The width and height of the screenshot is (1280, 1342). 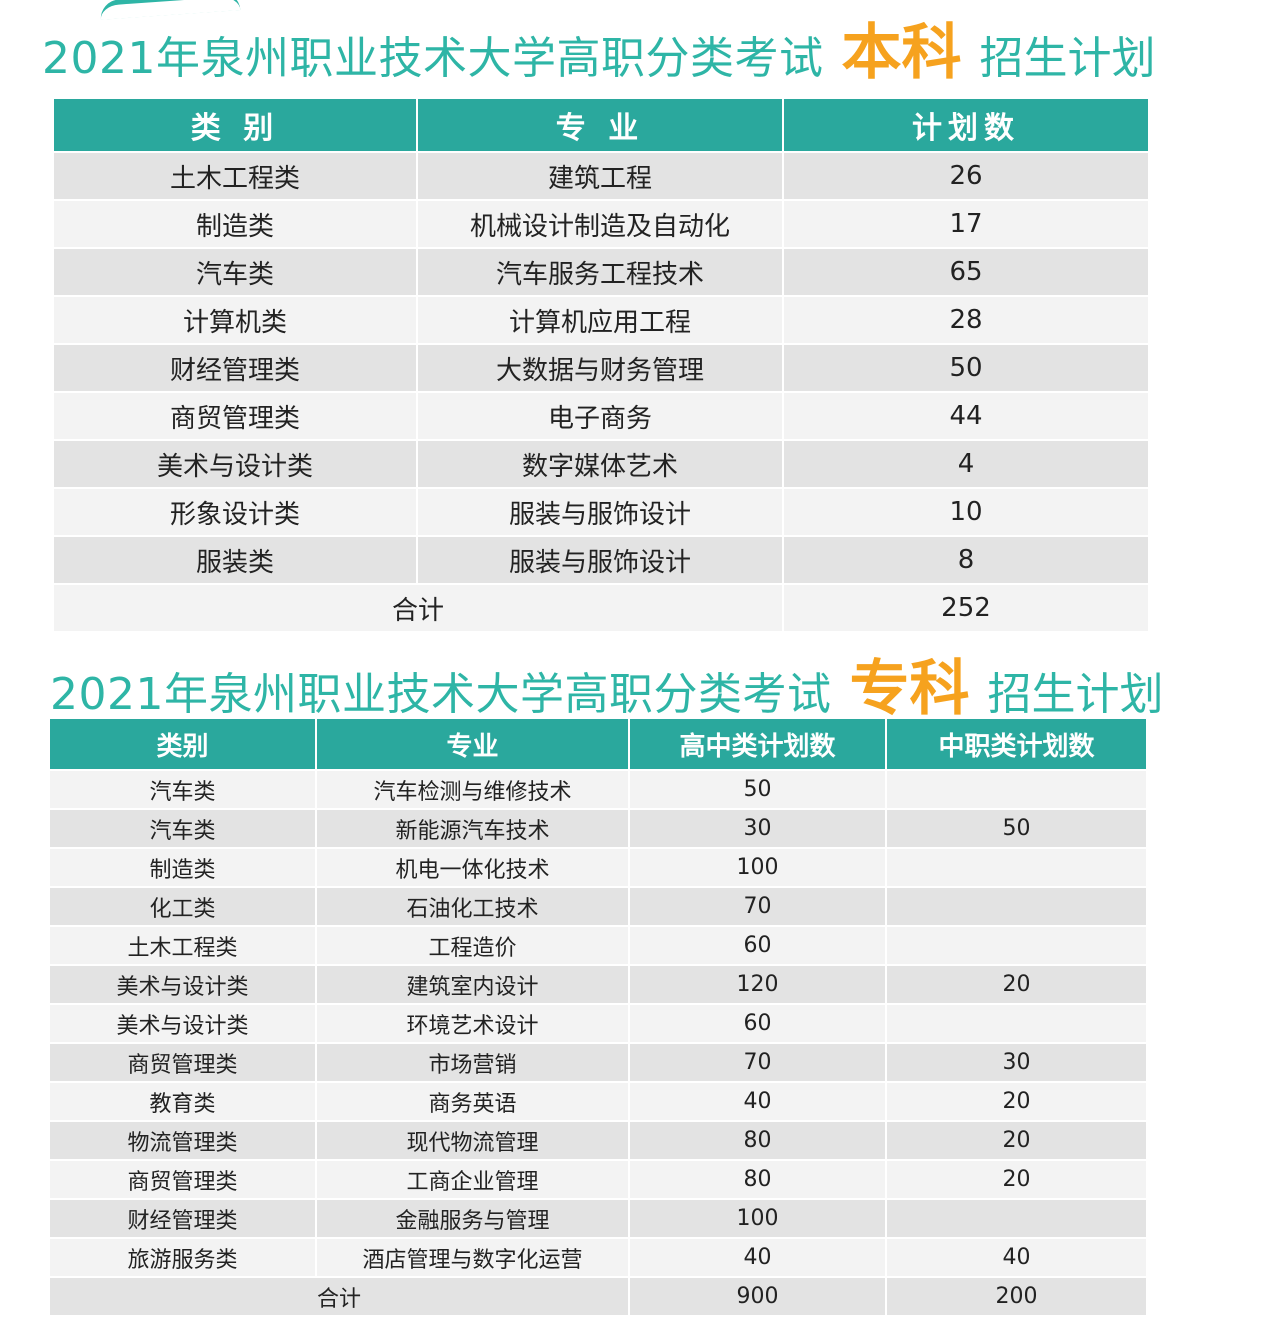 What do you see at coordinates (909, 689) in the screenshot?
I see `associate-title-highlight: 专科` at bounding box center [909, 689].